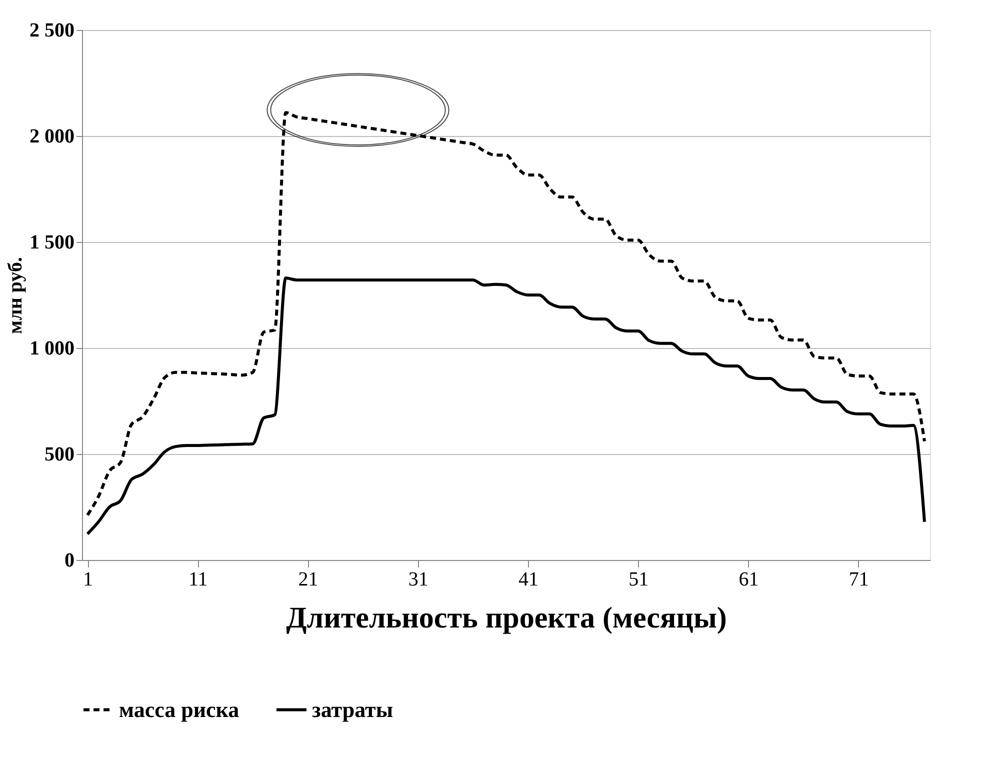  What do you see at coordinates (52, 243) in the screenshot?
I see `y-tick-label: 1 500` at bounding box center [52, 243].